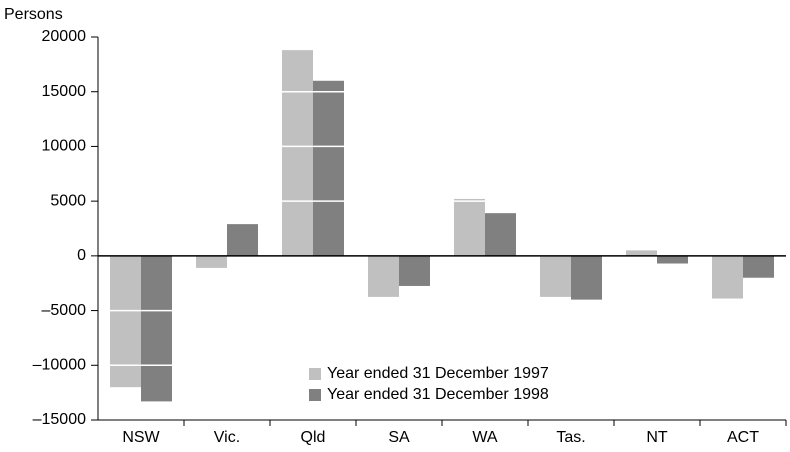  What do you see at coordinates (59, 365) in the screenshot?
I see `y-tick-label: –10000` at bounding box center [59, 365].